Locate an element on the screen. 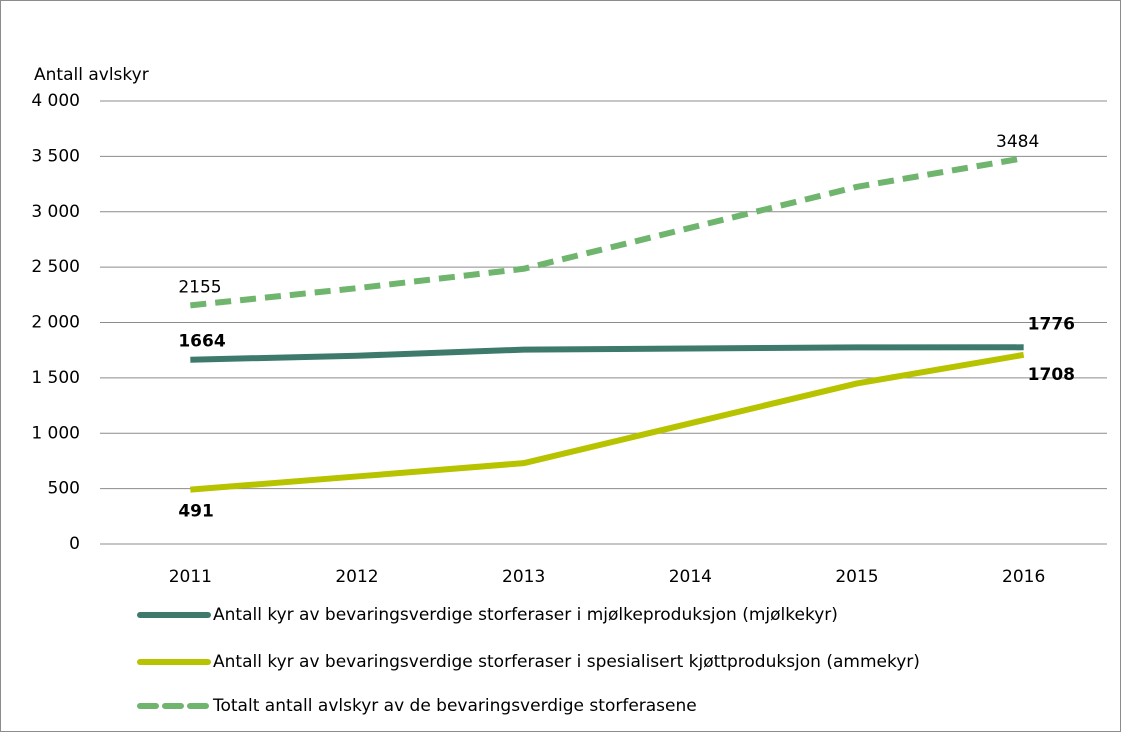 Image resolution: width=1122 pixels, height=737 pixels. data-label: 491 is located at coordinates (196, 512).